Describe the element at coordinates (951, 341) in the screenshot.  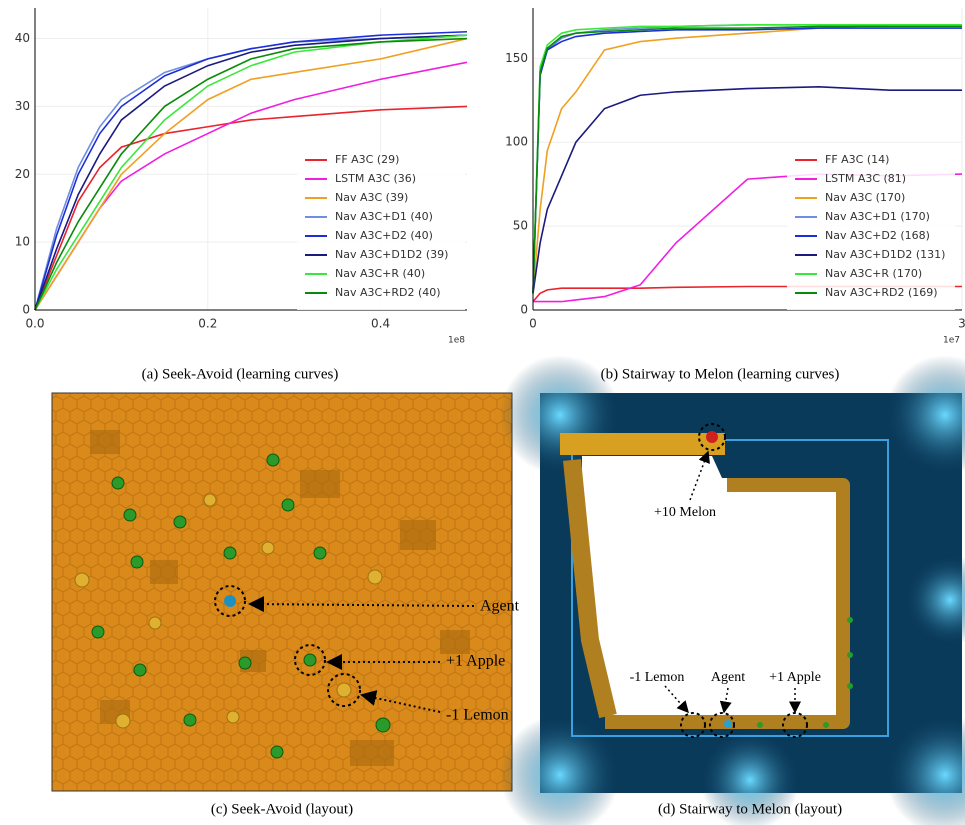
I see `x-offset-label: 1e7` at that location.